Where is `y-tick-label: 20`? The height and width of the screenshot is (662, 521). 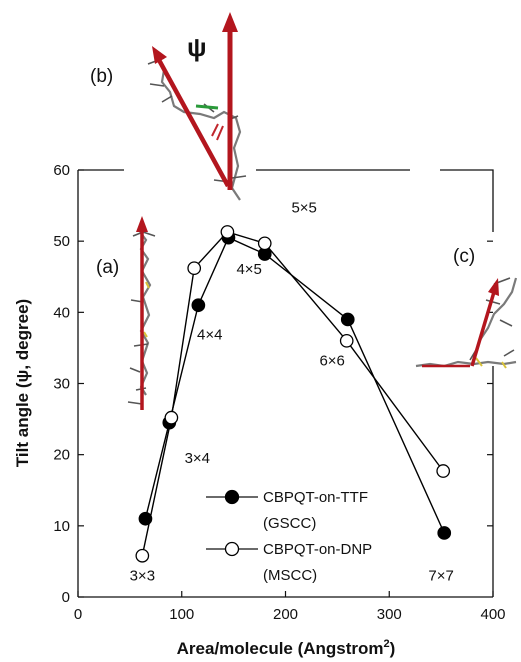 y-tick-label: 20 is located at coordinates (61, 455).